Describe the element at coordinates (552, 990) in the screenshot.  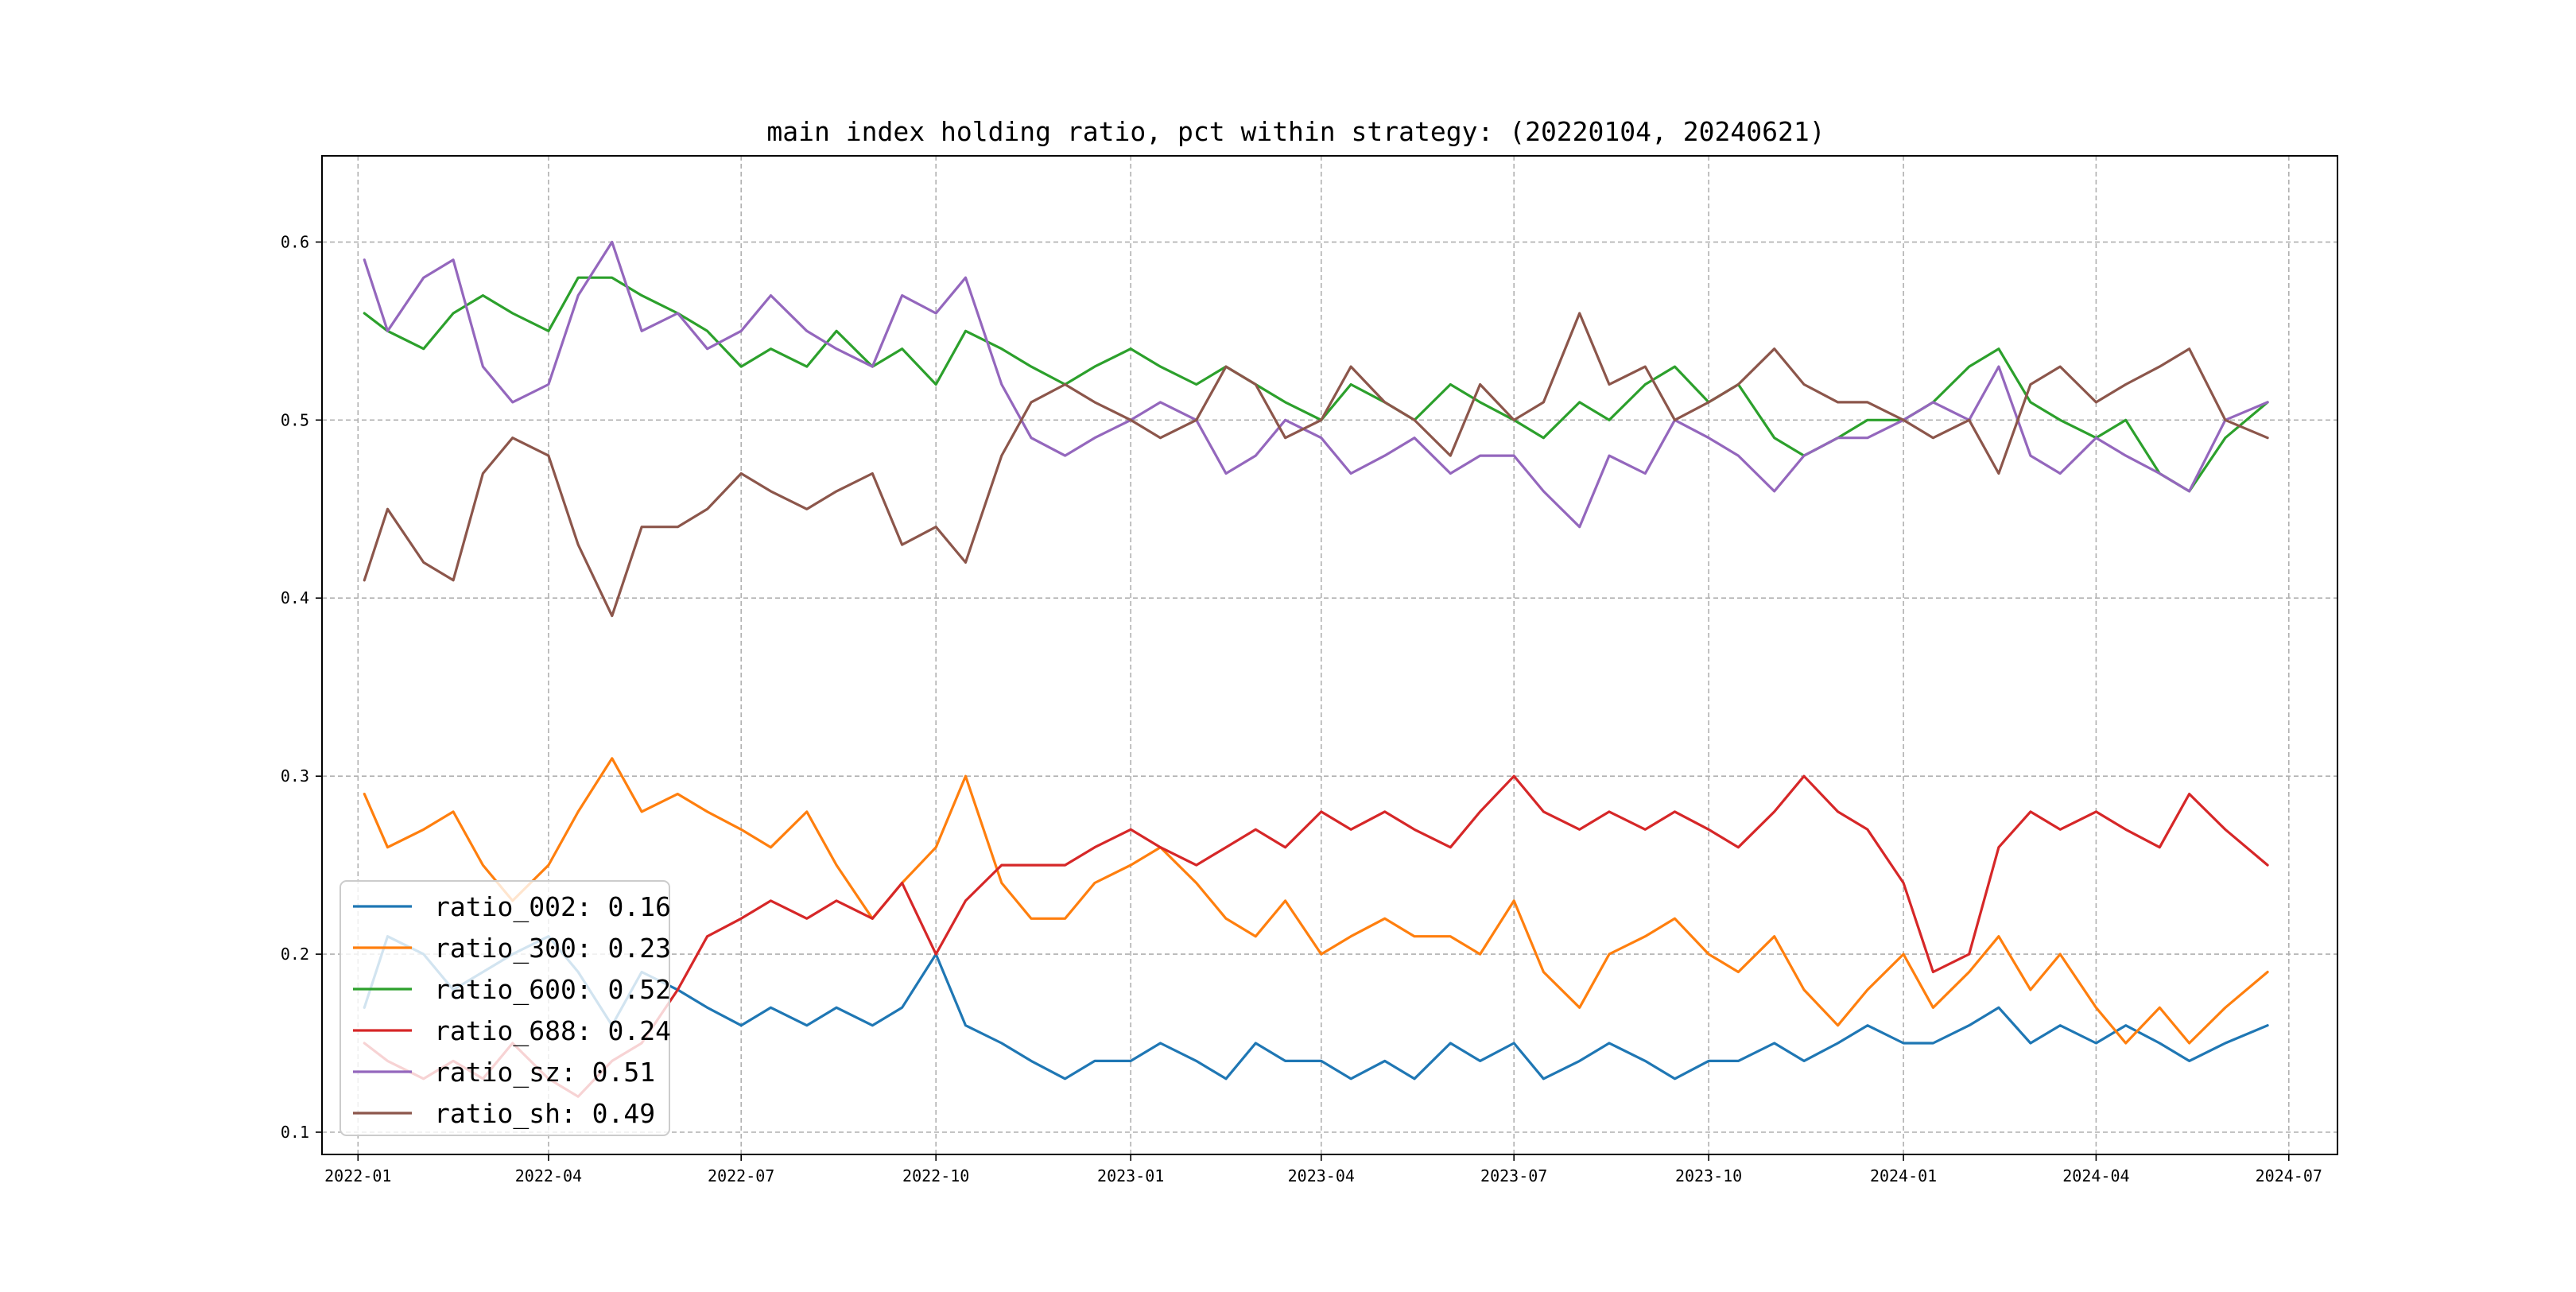
I see `legend-label-ratio_600: ratio_600: 0.52` at that location.